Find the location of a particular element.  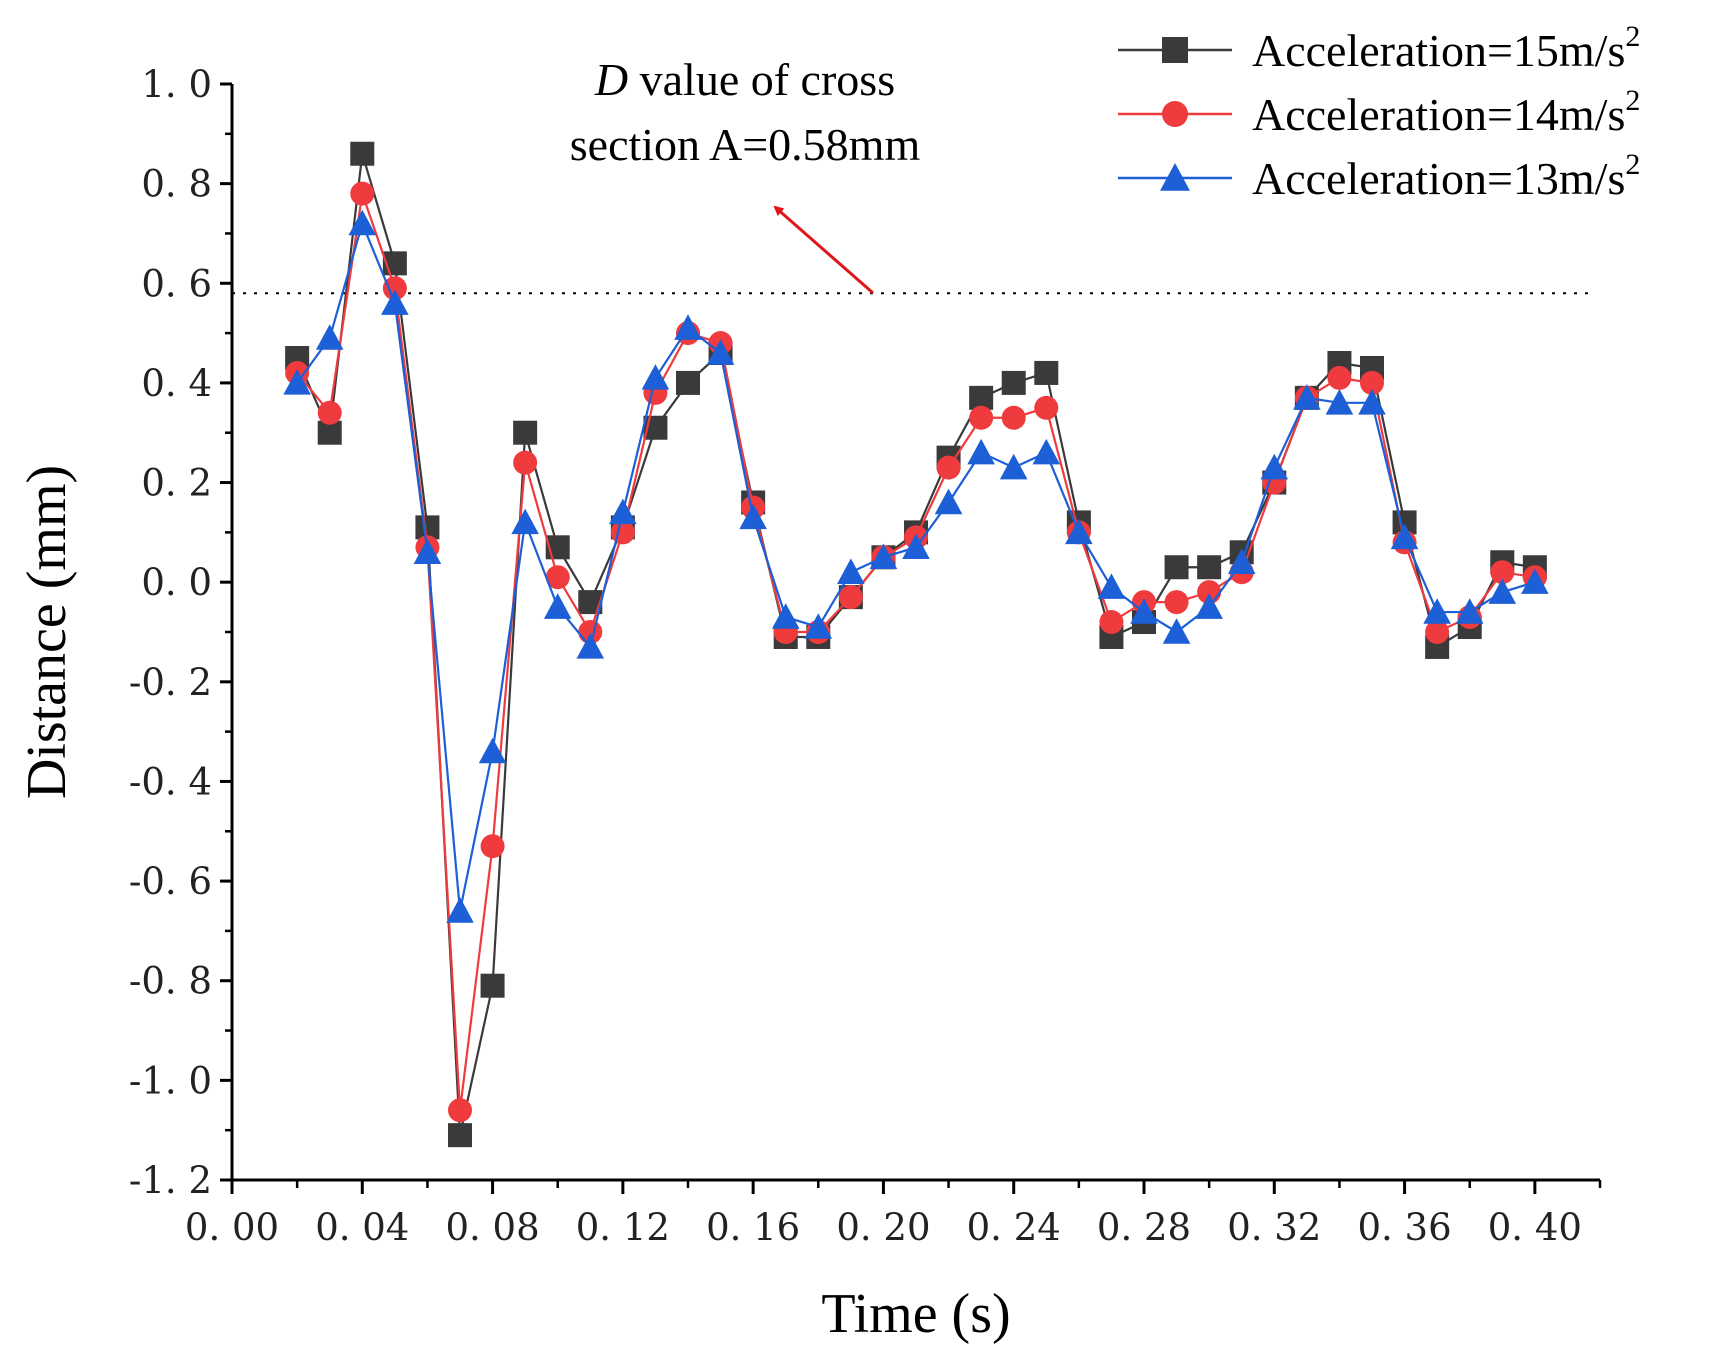

legend-label: Acceleration=15m/s2 is located at coordinates (1446, 48).